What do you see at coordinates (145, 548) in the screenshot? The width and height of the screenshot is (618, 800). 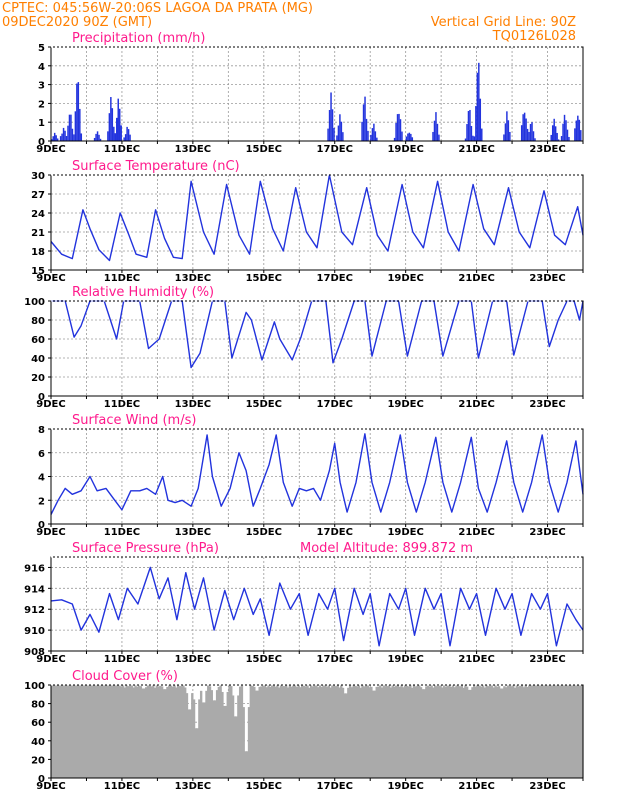 I see `chart-title-pressure: Surface Pressure (hPa)` at bounding box center [145, 548].